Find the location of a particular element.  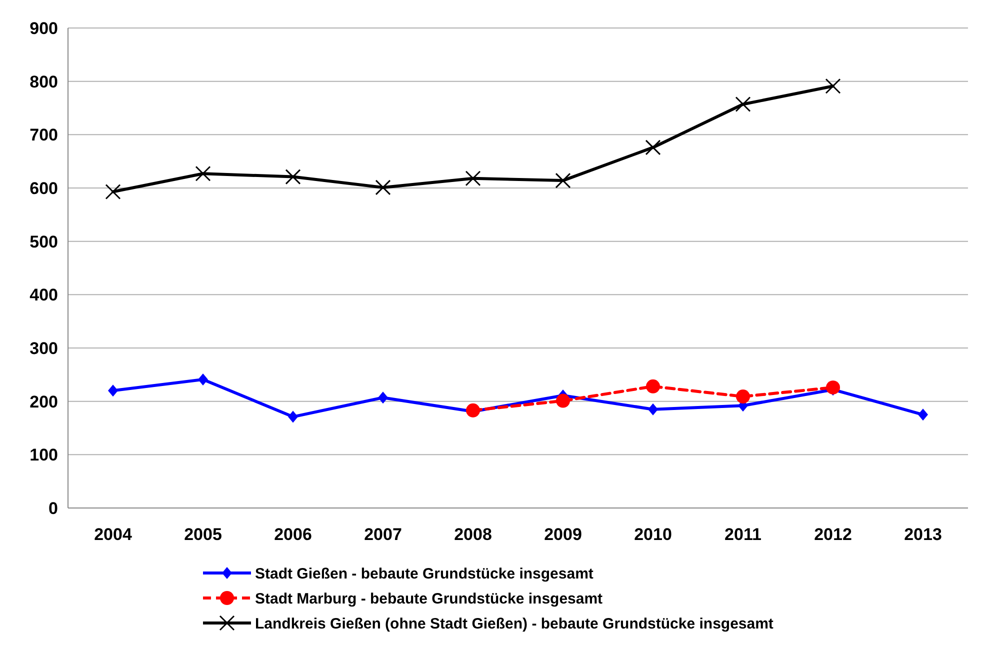

legend-label: Landkreis Gießen (ohne Stadt Gießen) - bebaute Grundstücke insgesamt is located at coordinates (514, 623).